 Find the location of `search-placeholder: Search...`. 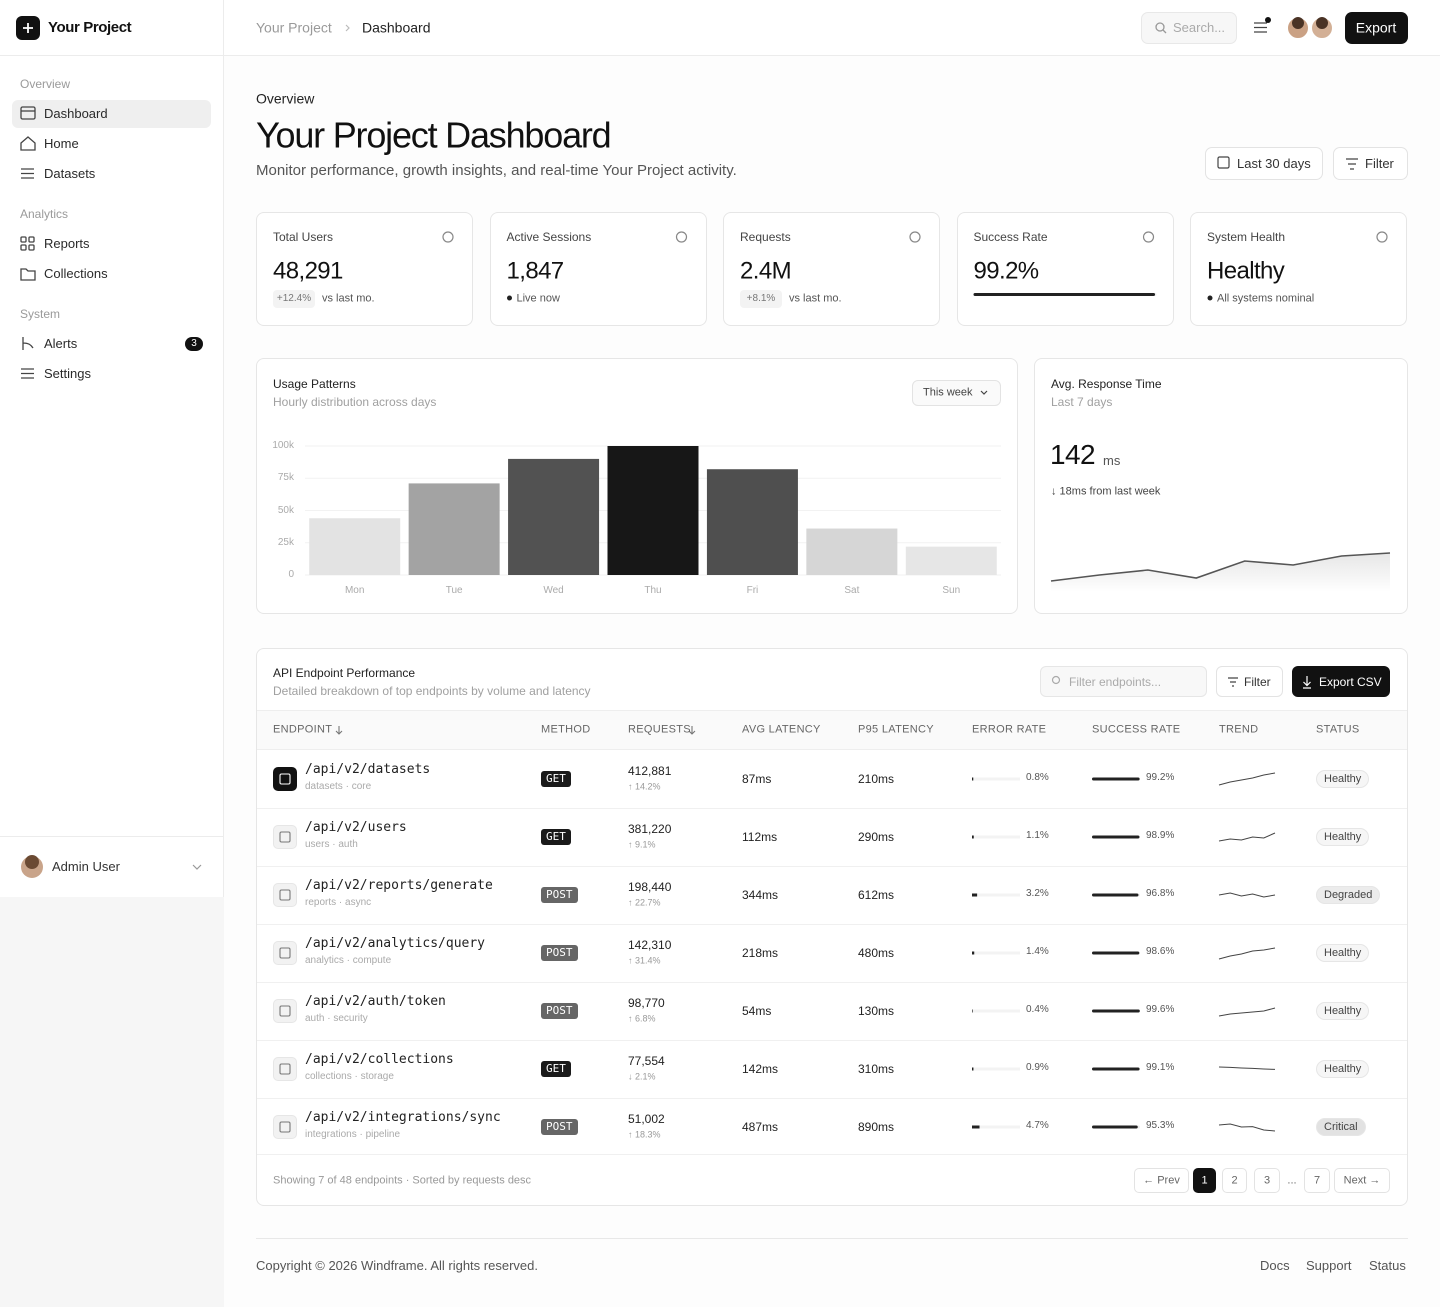

search-placeholder: Search... is located at coordinates (1199, 28).